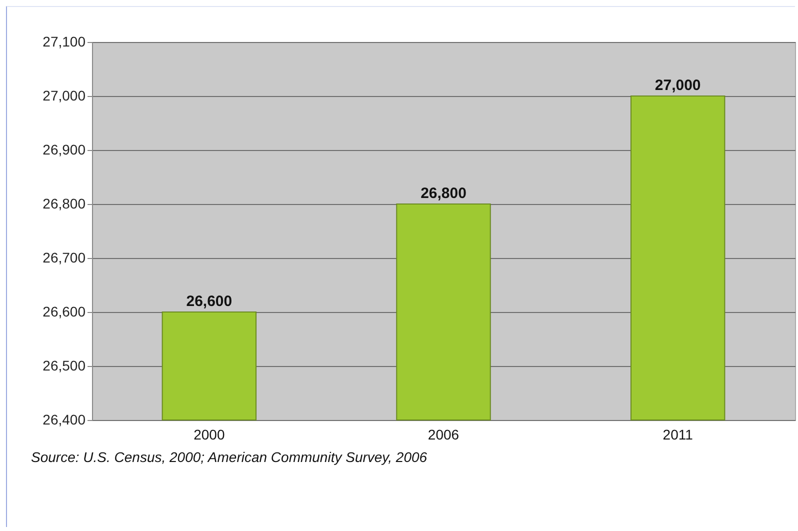 This screenshot has height=531, width=798. What do you see at coordinates (677, 85) in the screenshot?
I see `data-label: 27,000` at bounding box center [677, 85].